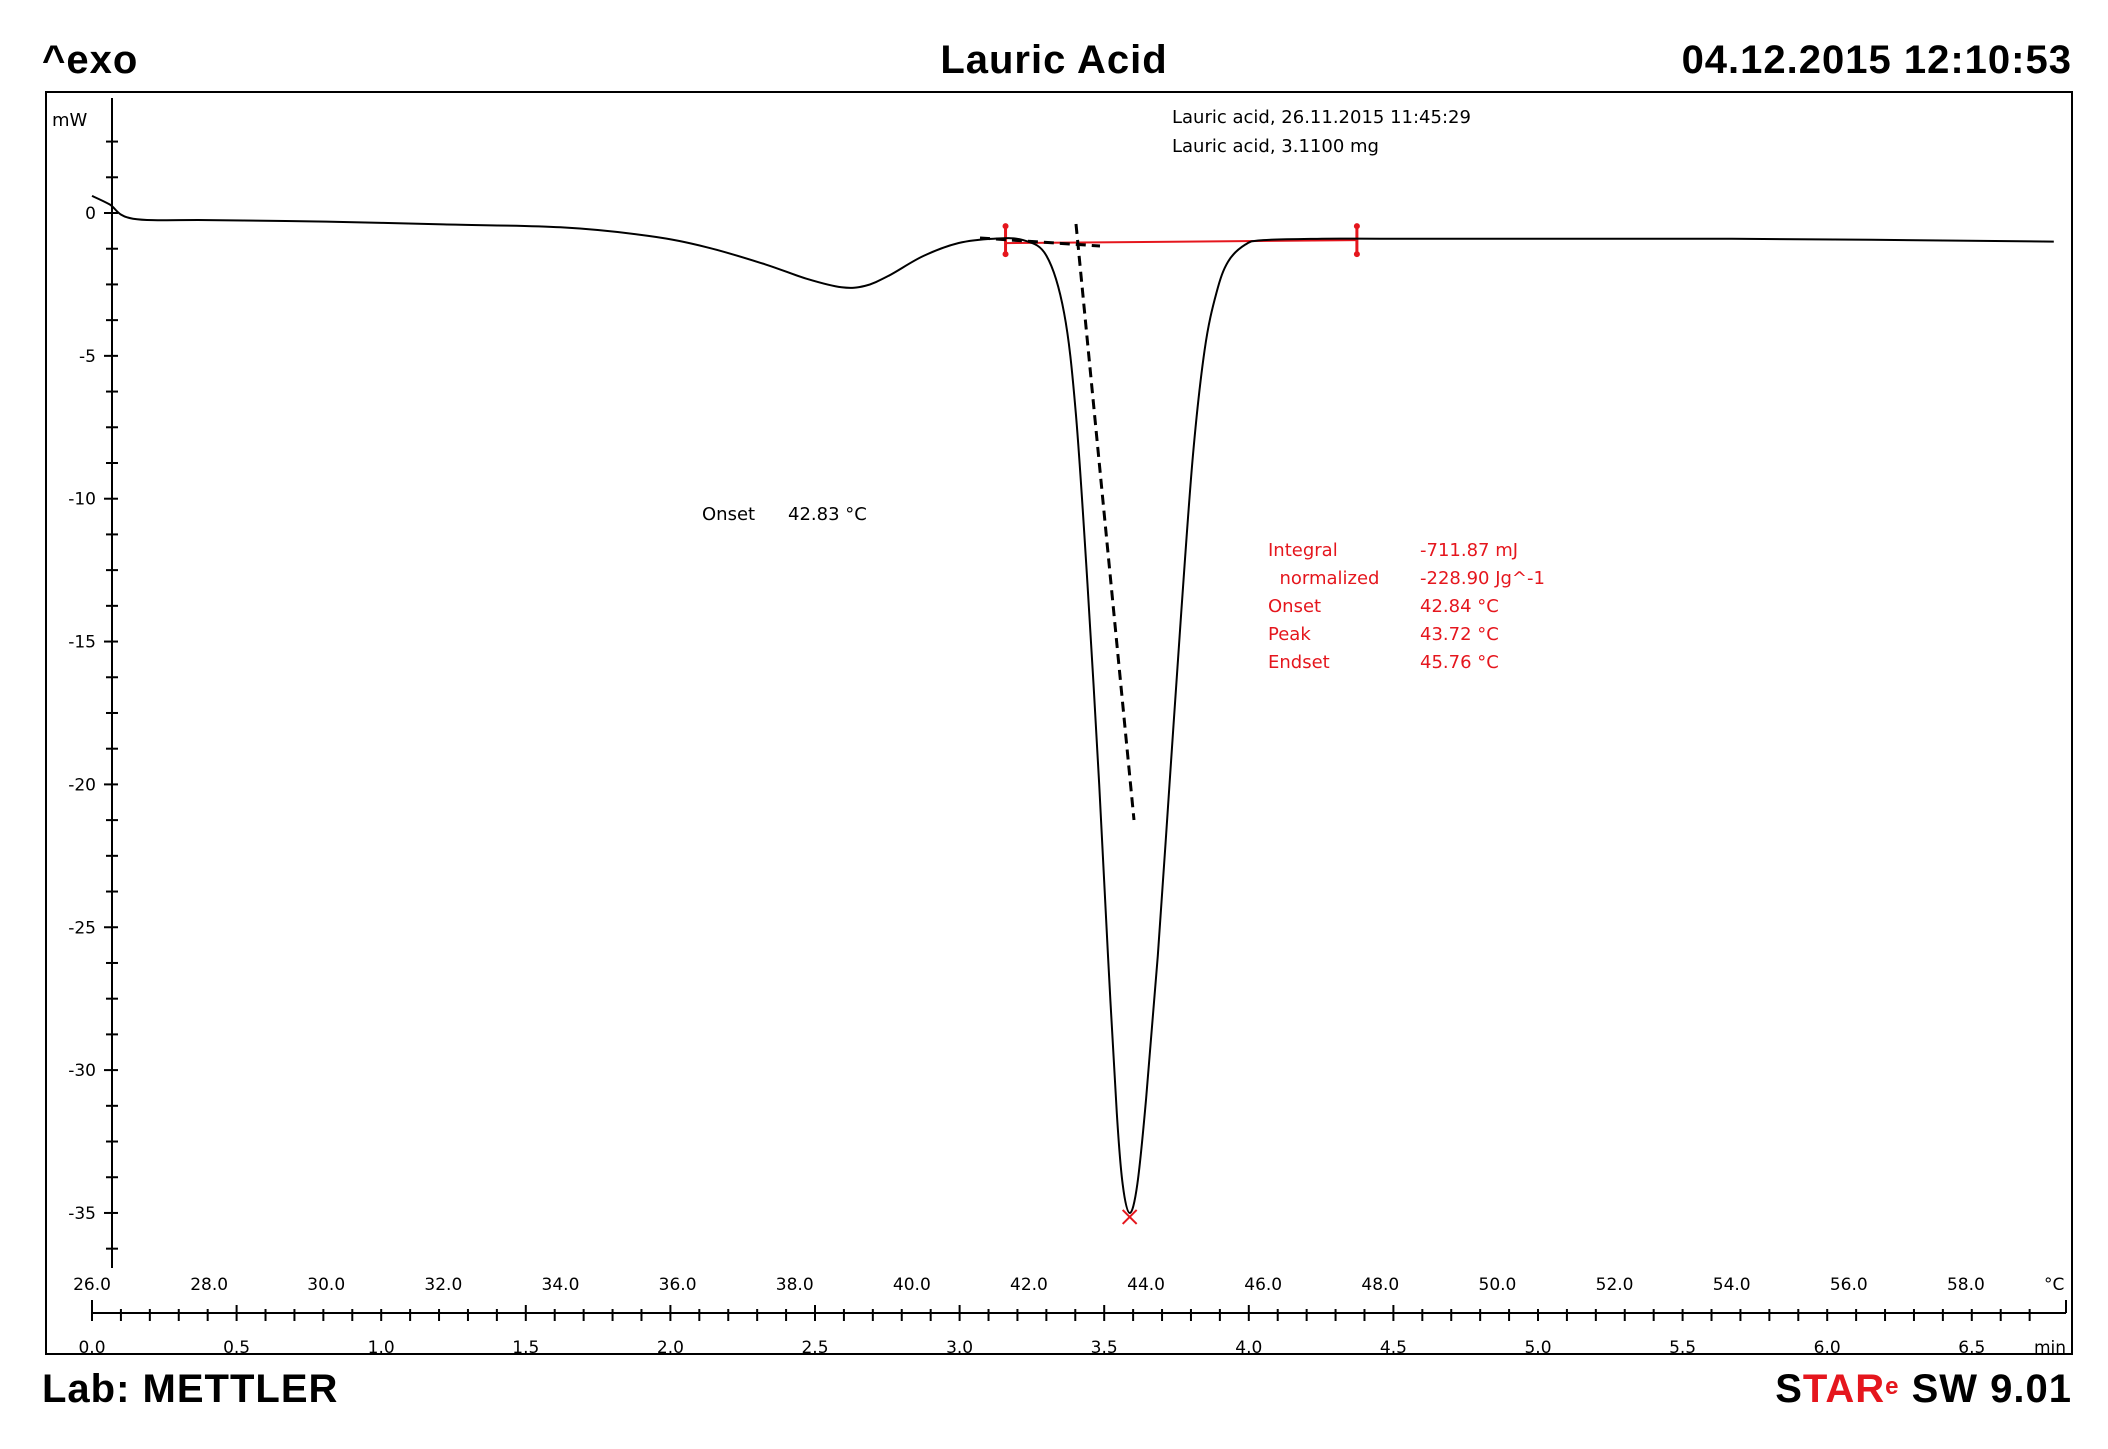 This screenshot has height=1449, width=2108. What do you see at coordinates (1615, 1285) in the screenshot?
I see `temperature-tick-label: 52.0` at bounding box center [1615, 1285].